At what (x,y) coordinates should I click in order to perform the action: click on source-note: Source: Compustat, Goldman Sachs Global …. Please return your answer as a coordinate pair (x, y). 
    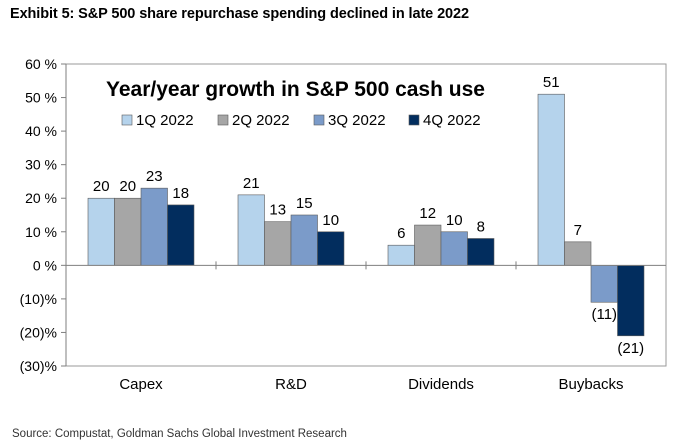
    Looking at the image, I should click on (179, 434).